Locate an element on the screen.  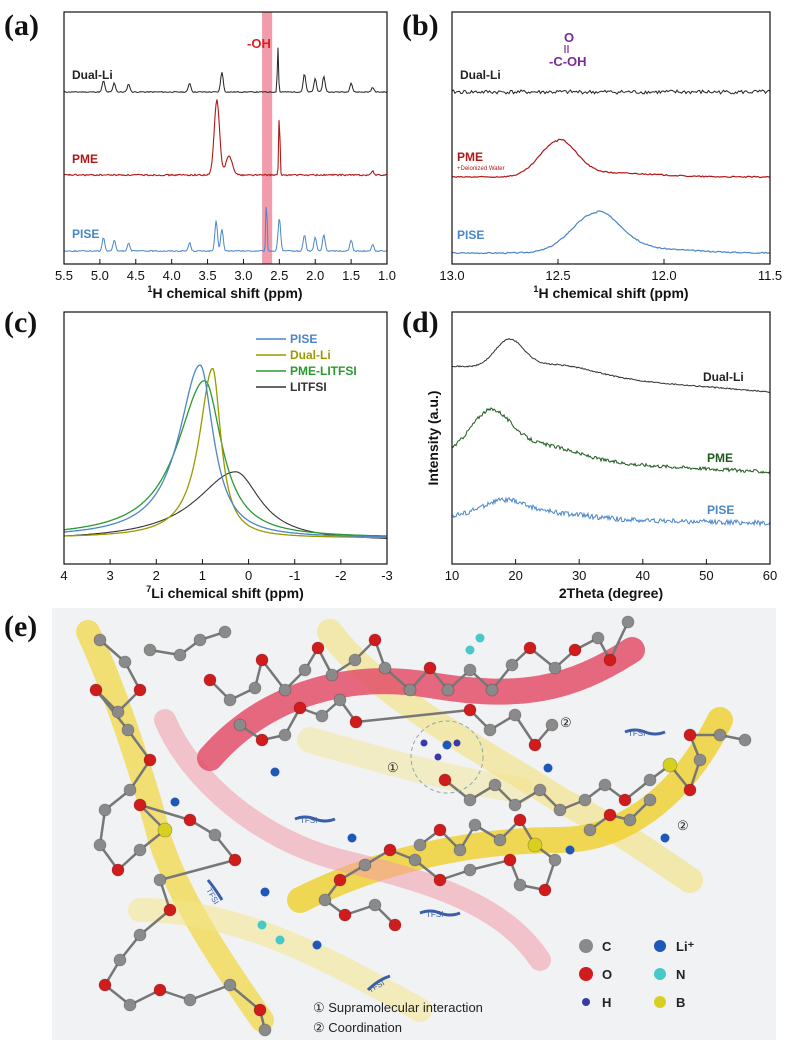
x-axis-title-a: 1H chemical shift (ppm) is located at coordinates (224, 292).